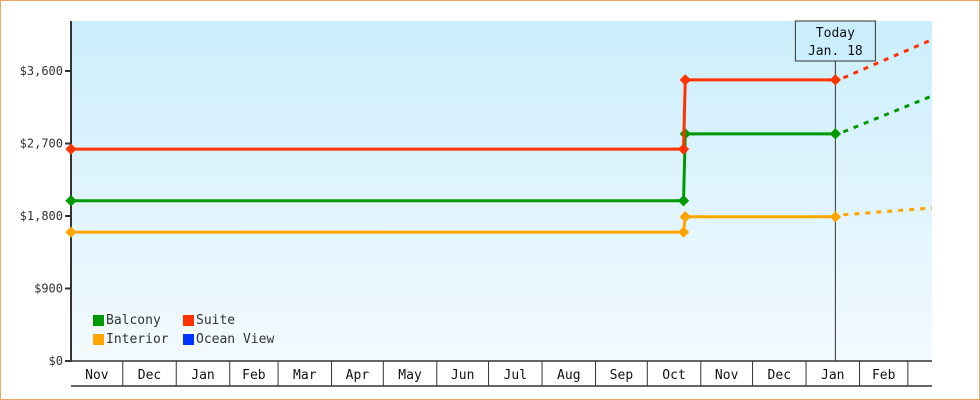 The width and height of the screenshot is (980, 400). I want to click on legend-swatch-suite, so click(188, 320).